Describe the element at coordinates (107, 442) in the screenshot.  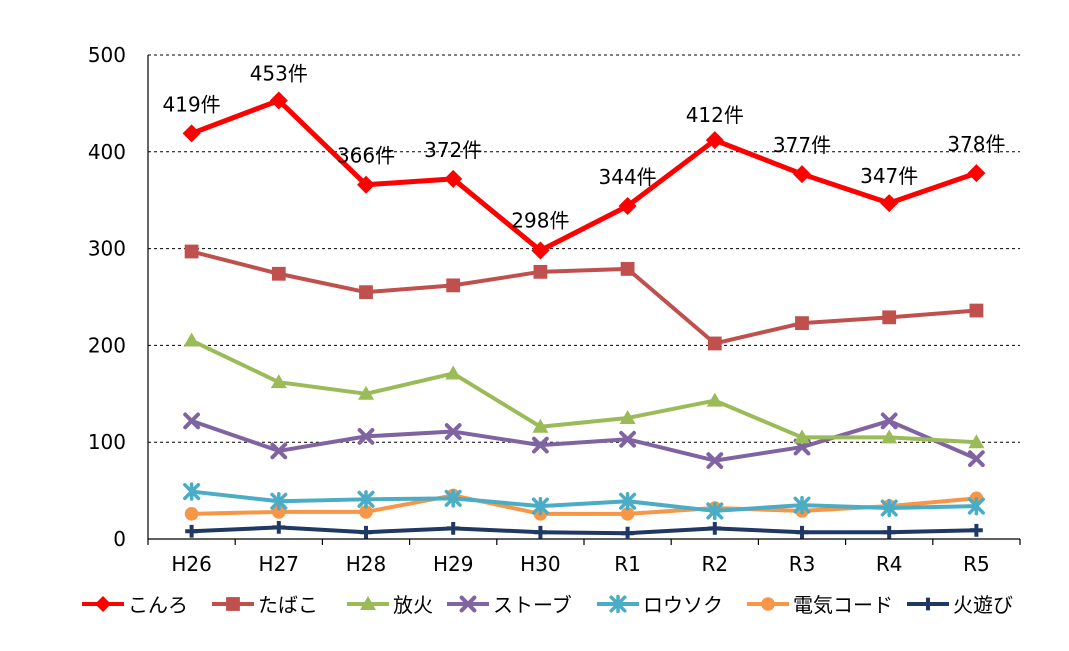
I see `y-tick-label: 100` at that location.